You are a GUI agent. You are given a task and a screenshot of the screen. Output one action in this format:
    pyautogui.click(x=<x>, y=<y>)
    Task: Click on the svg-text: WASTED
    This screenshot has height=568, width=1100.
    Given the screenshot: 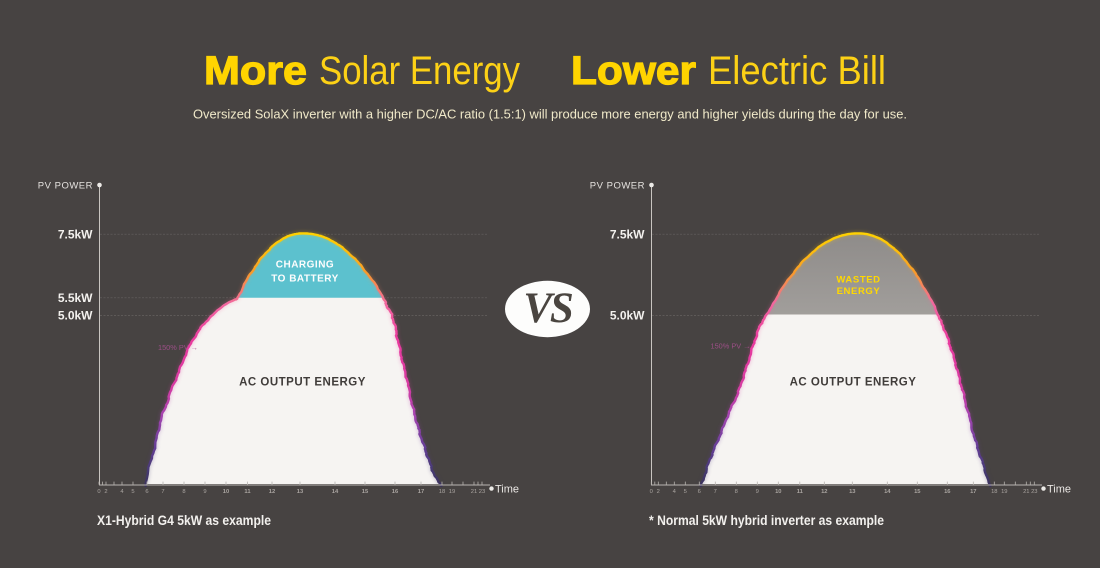 What is the action you would take?
    pyautogui.click(x=858, y=279)
    